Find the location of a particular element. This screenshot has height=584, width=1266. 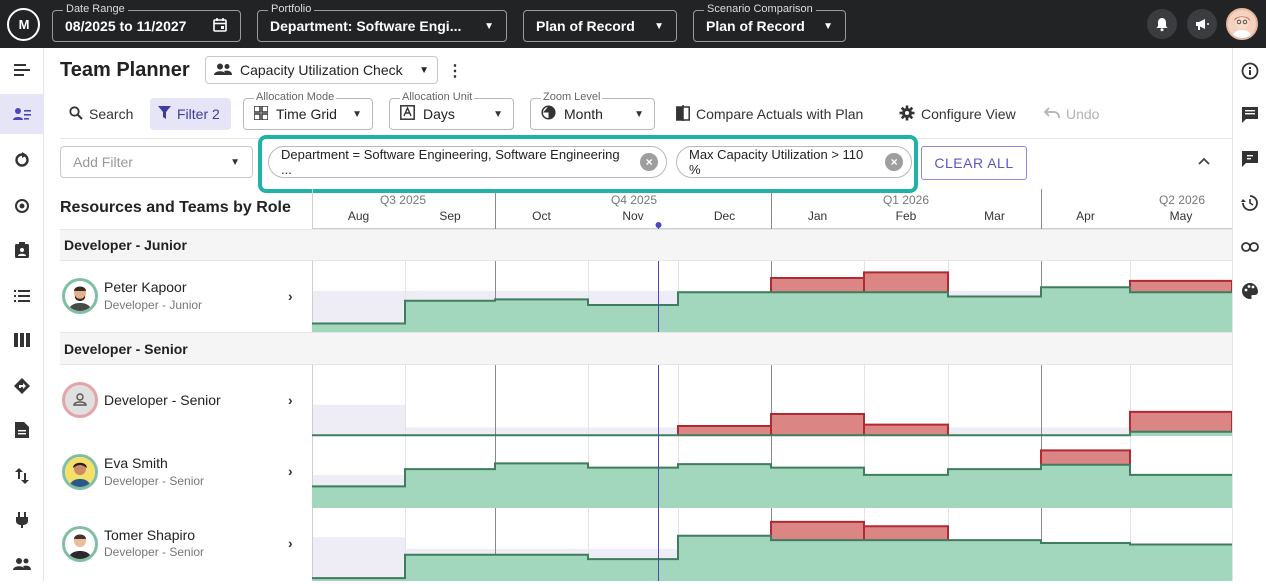

compare-actuals-button: Compare Actuals with Plan is located at coordinates (769, 114).